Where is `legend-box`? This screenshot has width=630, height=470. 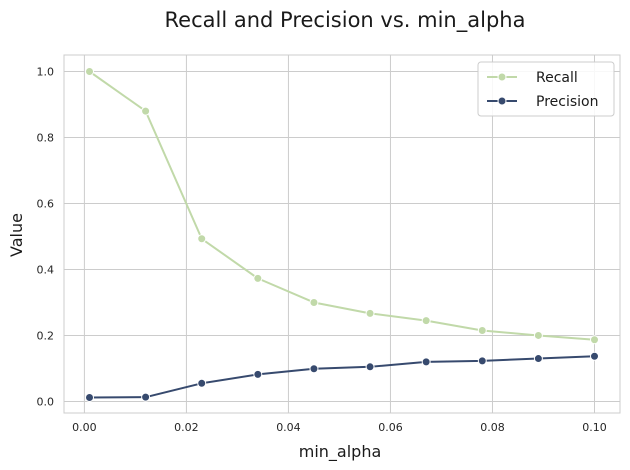 legend-box is located at coordinates (546, 89).